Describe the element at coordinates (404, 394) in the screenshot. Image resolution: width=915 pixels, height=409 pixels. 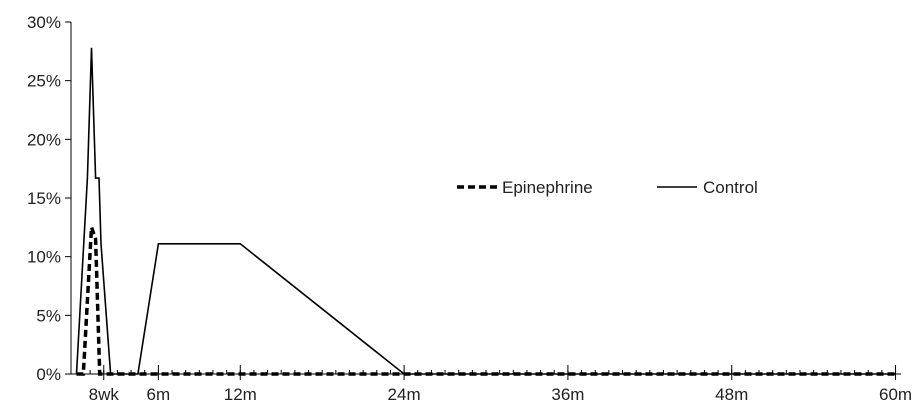
I see `x-tick-label: 24m` at that location.